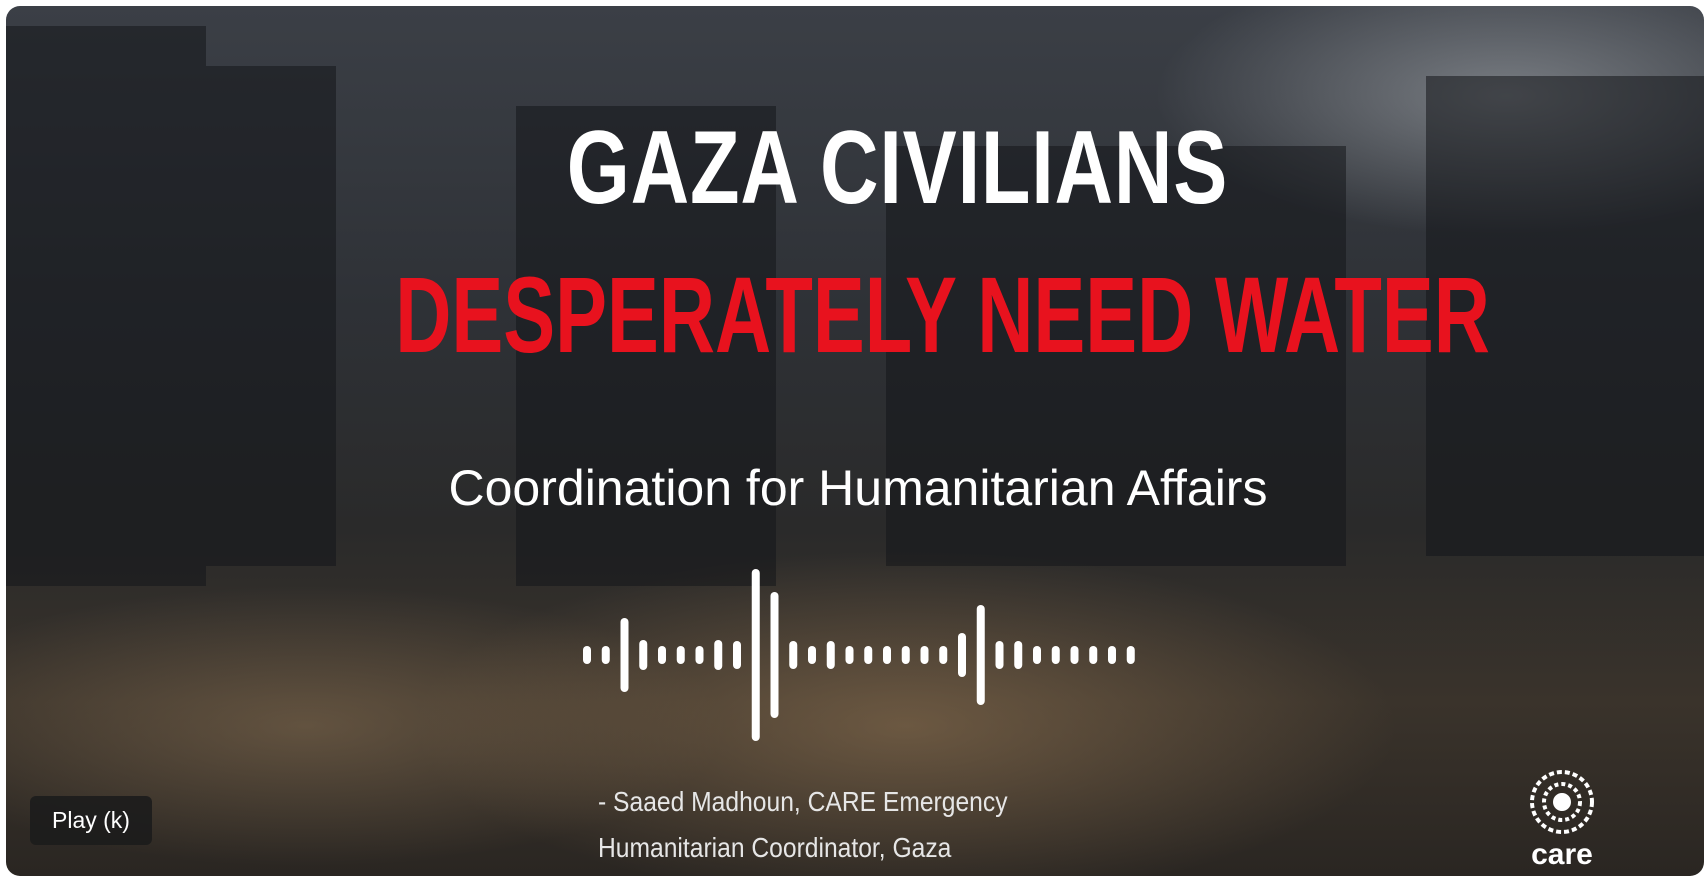  What do you see at coordinates (1562, 852) in the screenshot?
I see `care-logo-text: care` at bounding box center [1562, 852].